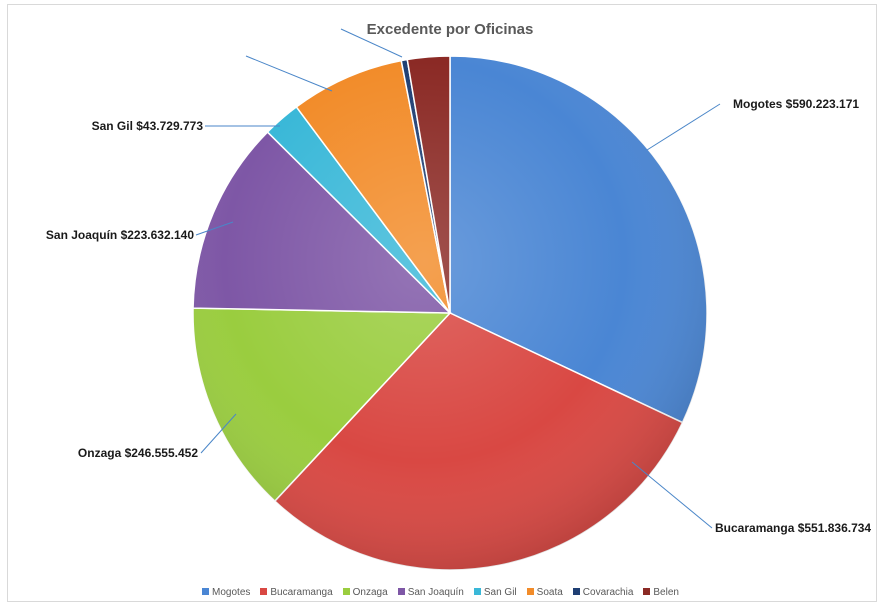  Describe the element at coordinates (666, 592) in the screenshot. I see `legend-label: Belen` at that location.